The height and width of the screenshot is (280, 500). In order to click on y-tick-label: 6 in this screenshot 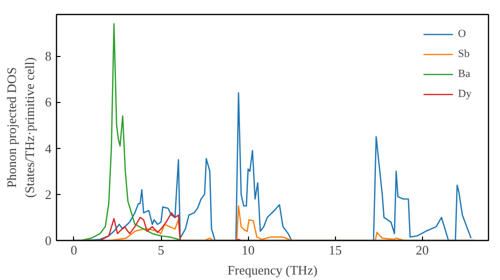, I will do `click(48, 102)`.